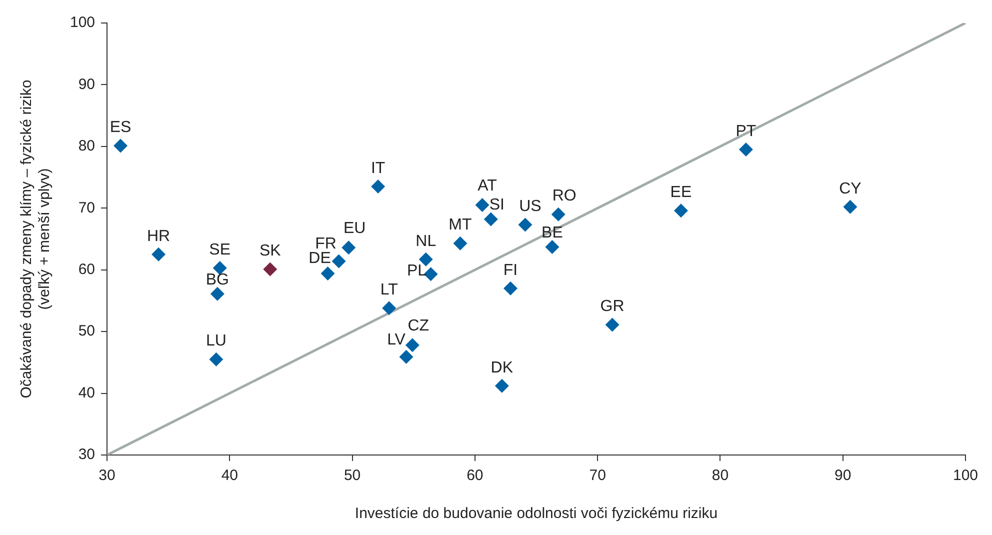  Describe the element at coordinates (746, 131) in the screenshot. I see `series-label: PT` at that location.